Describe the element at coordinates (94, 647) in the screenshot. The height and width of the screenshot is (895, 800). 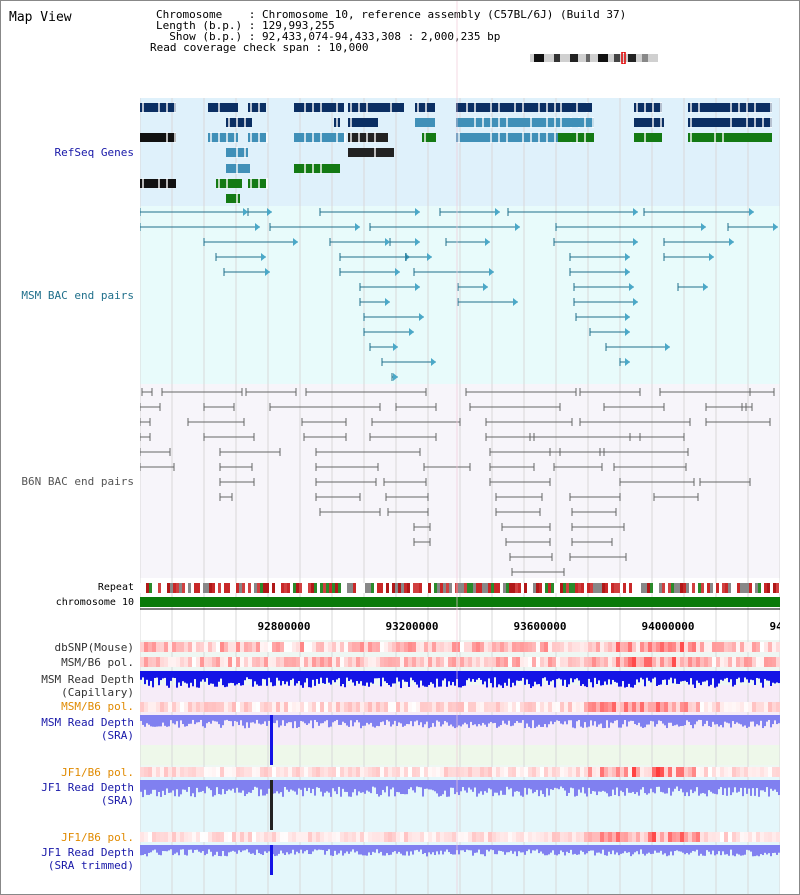
I see `dbsnp-label: dbSNP(Mouse)` at that location.